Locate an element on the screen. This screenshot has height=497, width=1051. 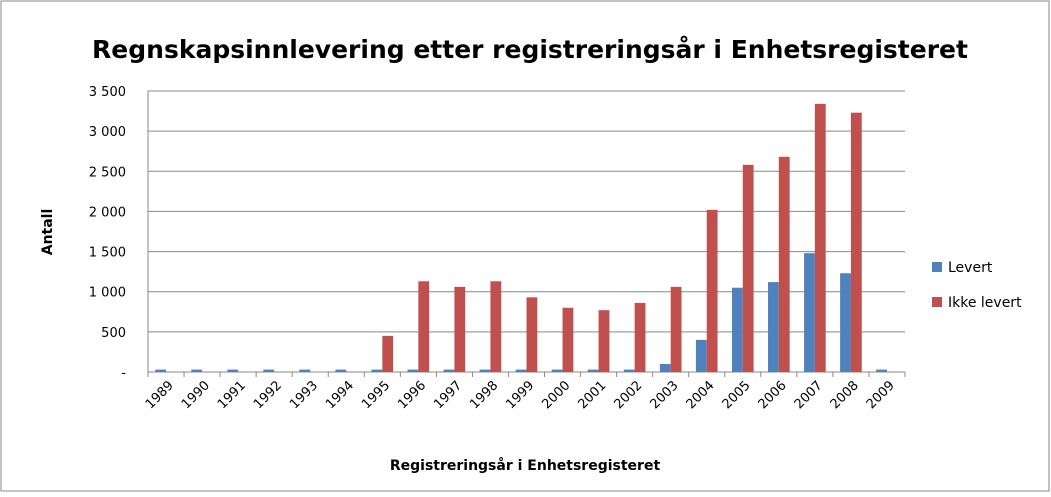
y-tick-label: 1 000 is located at coordinates (107, 293).